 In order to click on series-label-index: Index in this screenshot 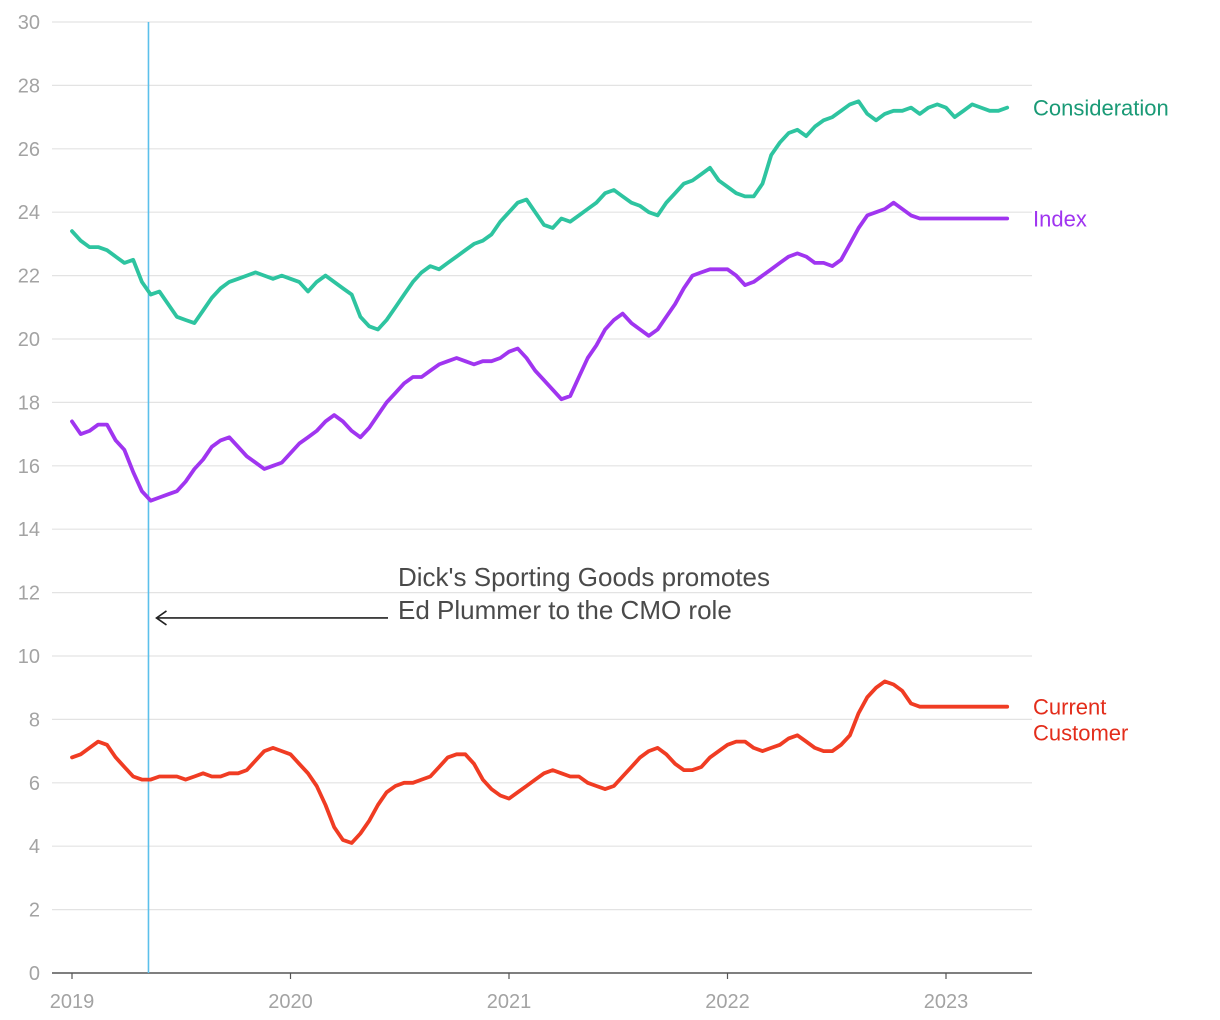, I will do `click(1060, 219)`.